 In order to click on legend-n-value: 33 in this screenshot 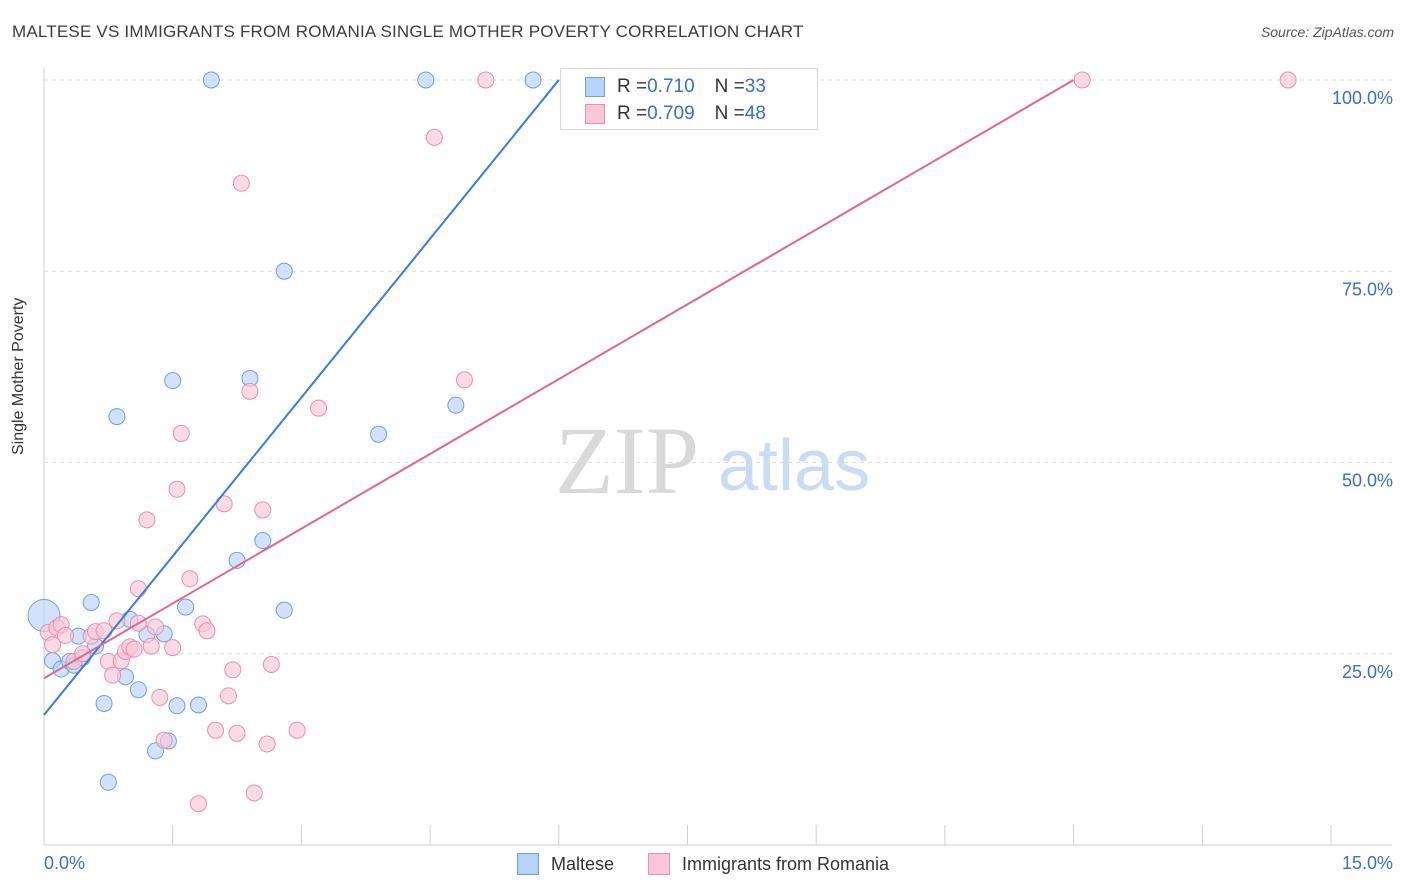, I will do `click(755, 86)`.